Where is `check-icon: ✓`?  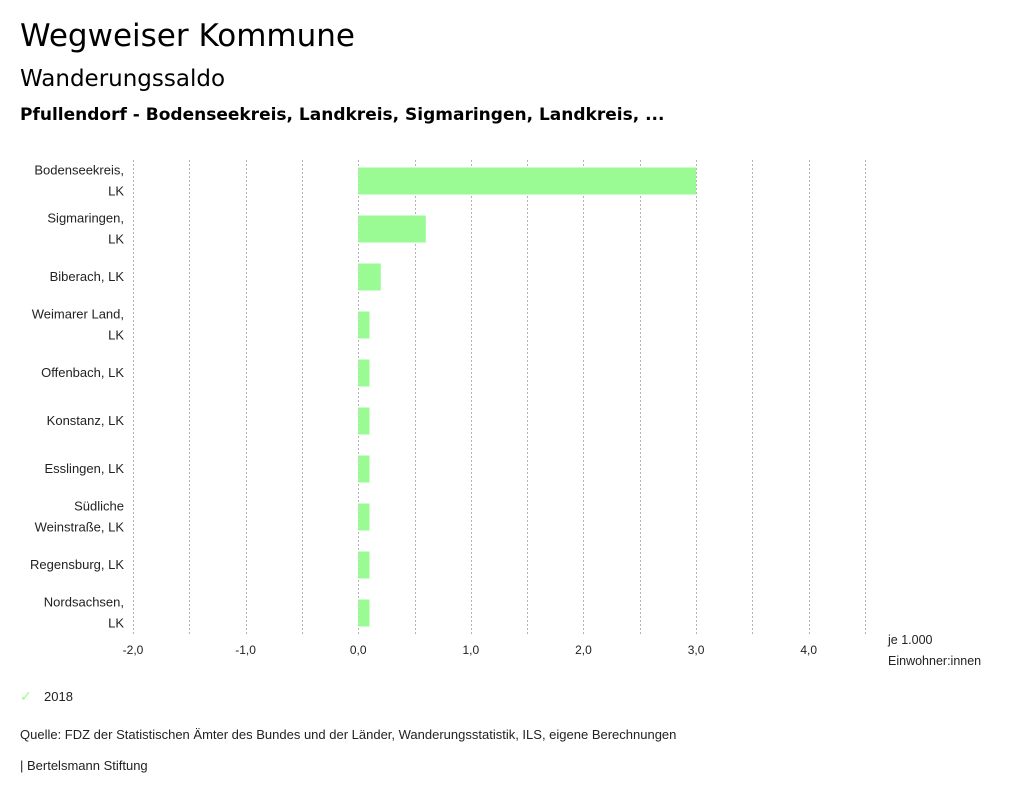 check-icon: ✓ is located at coordinates (26, 696).